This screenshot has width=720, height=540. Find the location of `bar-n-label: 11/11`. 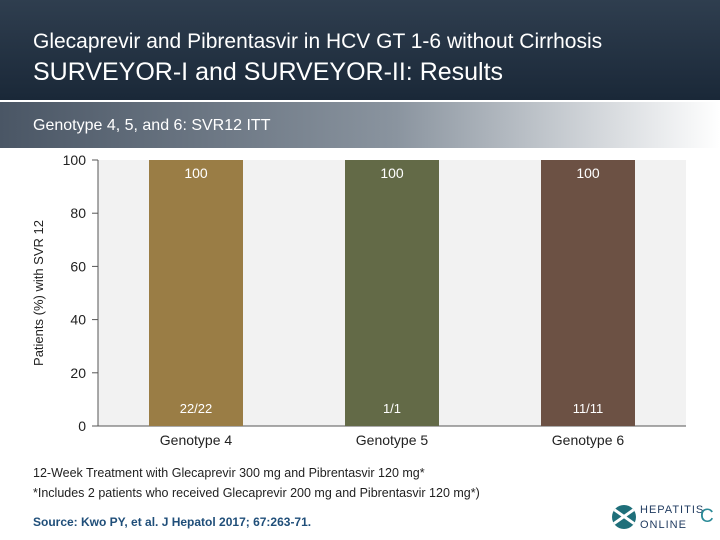

bar-n-label: 11/11 is located at coordinates (588, 408).